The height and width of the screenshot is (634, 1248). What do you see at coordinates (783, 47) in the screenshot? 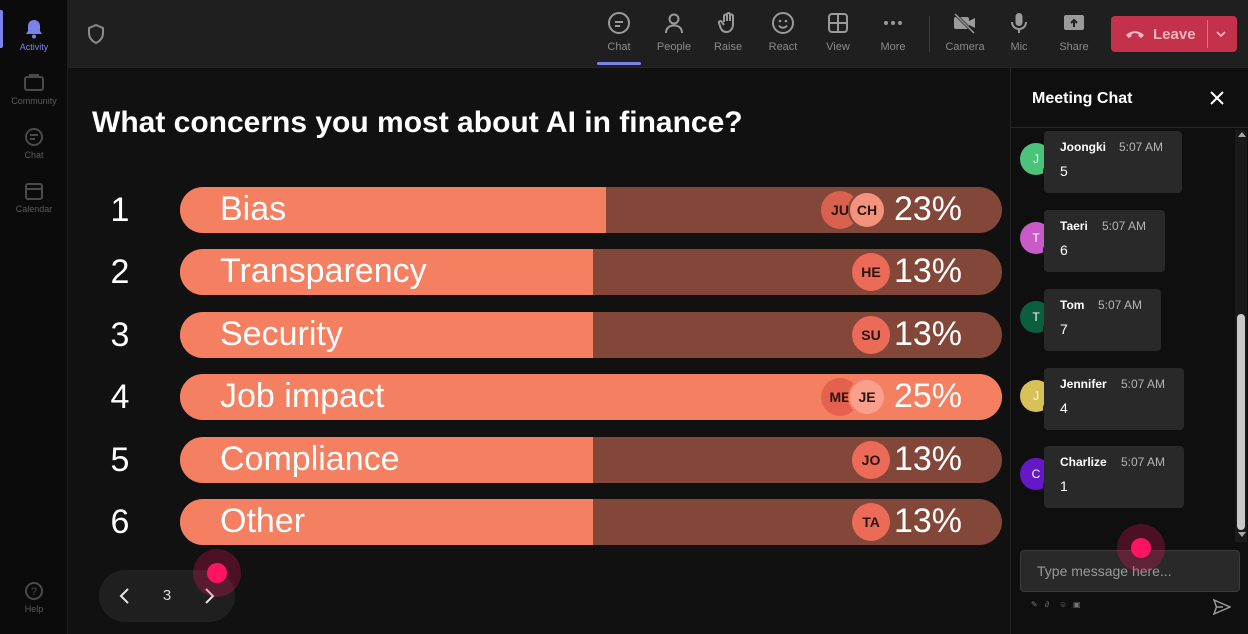
I see `react-label: React` at bounding box center [783, 47].